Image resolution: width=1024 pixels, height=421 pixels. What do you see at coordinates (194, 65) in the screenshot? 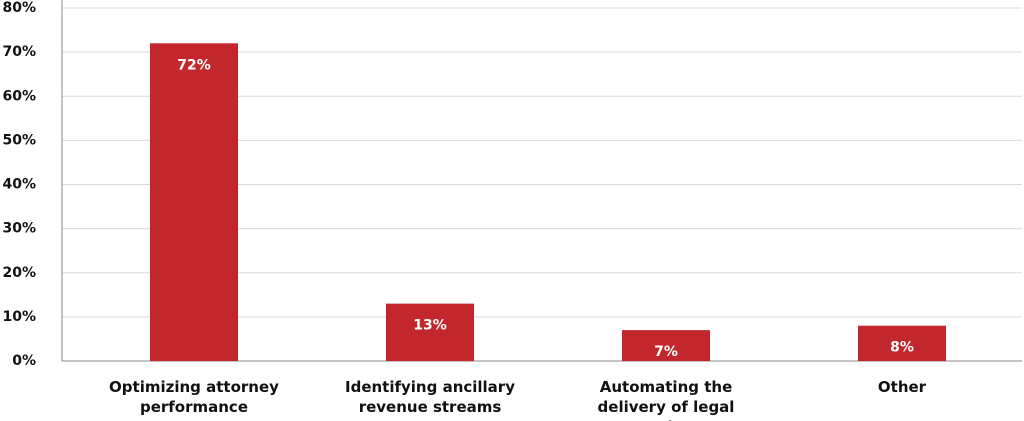
I see `value-label: 72%` at bounding box center [194, 65].